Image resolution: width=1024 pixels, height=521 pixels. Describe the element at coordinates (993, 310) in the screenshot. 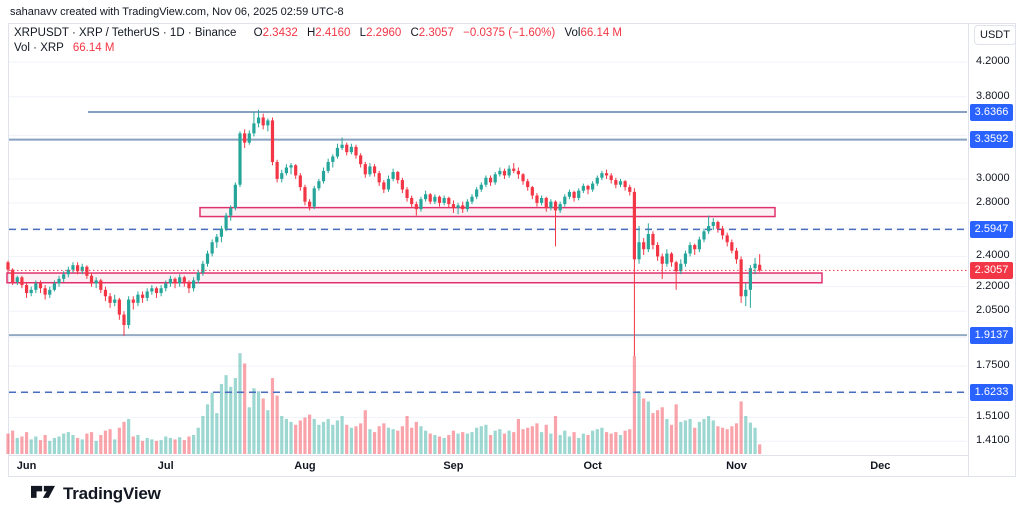

I see `price-tick-label: 2.0500` at that location.